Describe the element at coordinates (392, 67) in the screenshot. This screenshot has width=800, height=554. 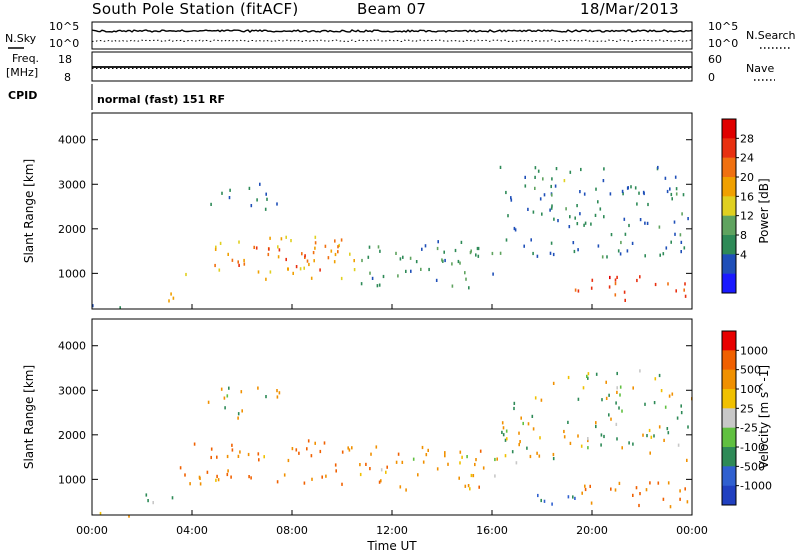
I see `freq-strip-traces` at that location.